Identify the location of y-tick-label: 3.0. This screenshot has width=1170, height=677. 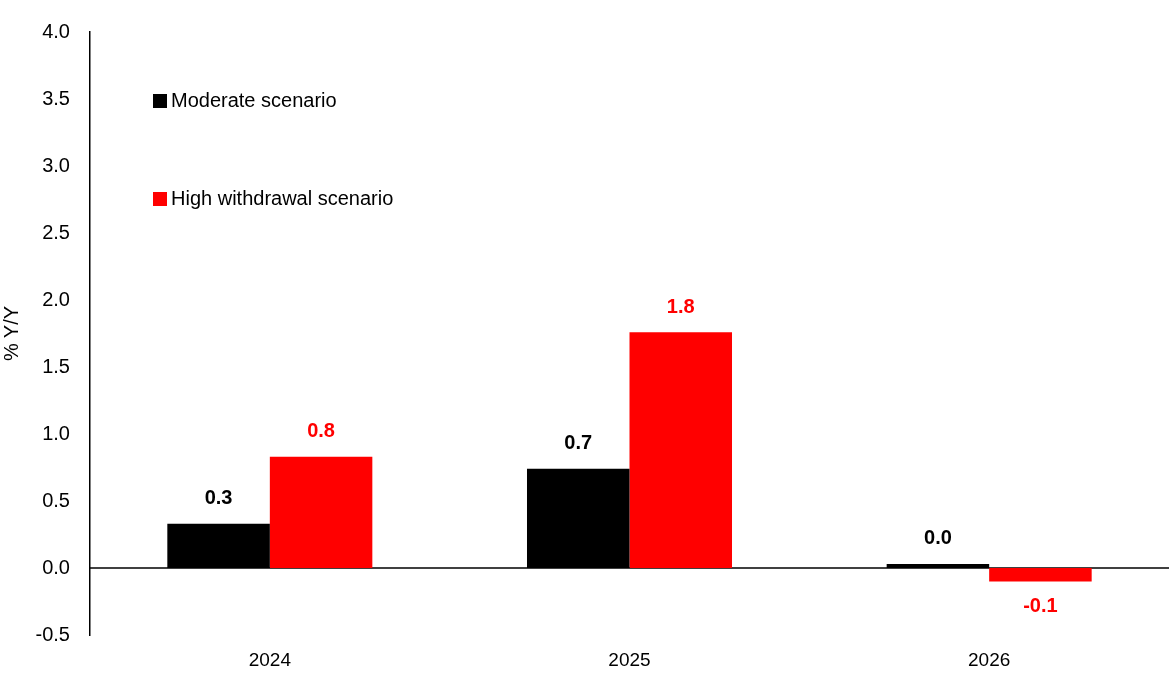
(56, 164).